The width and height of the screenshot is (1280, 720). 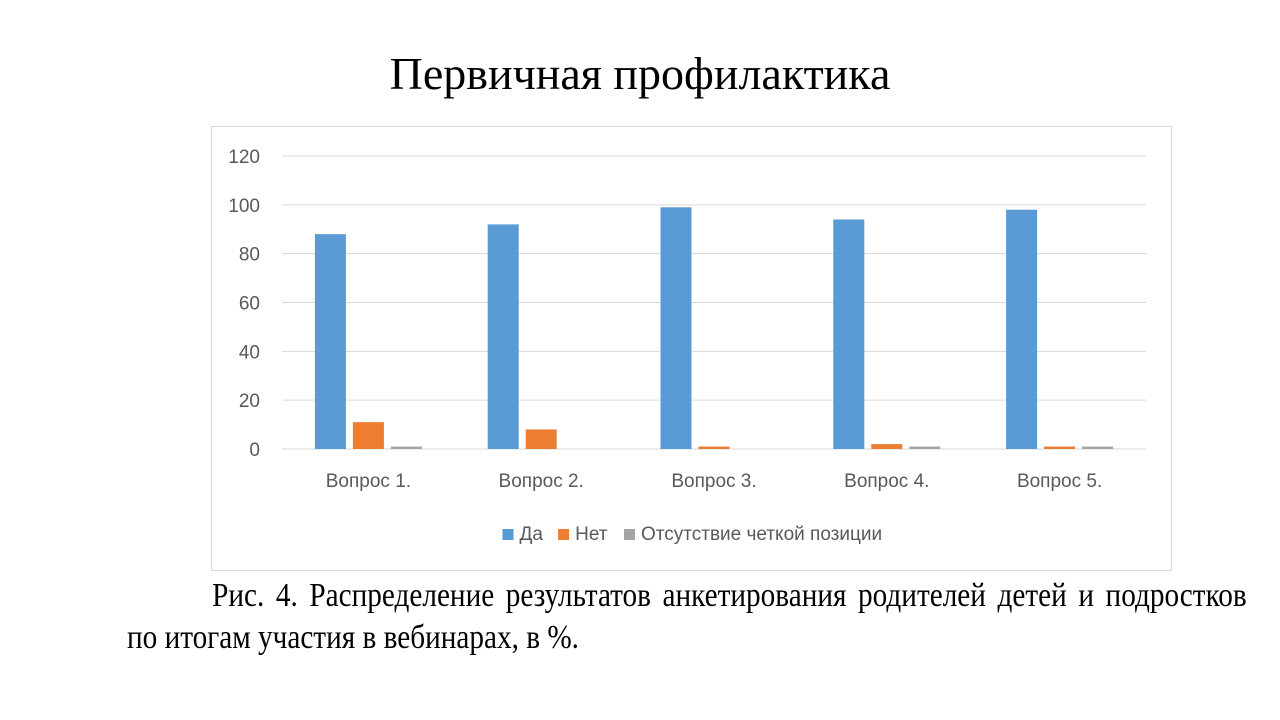 I want to click on slide-title: Первичная профилактика, so click(x=640, y=73).